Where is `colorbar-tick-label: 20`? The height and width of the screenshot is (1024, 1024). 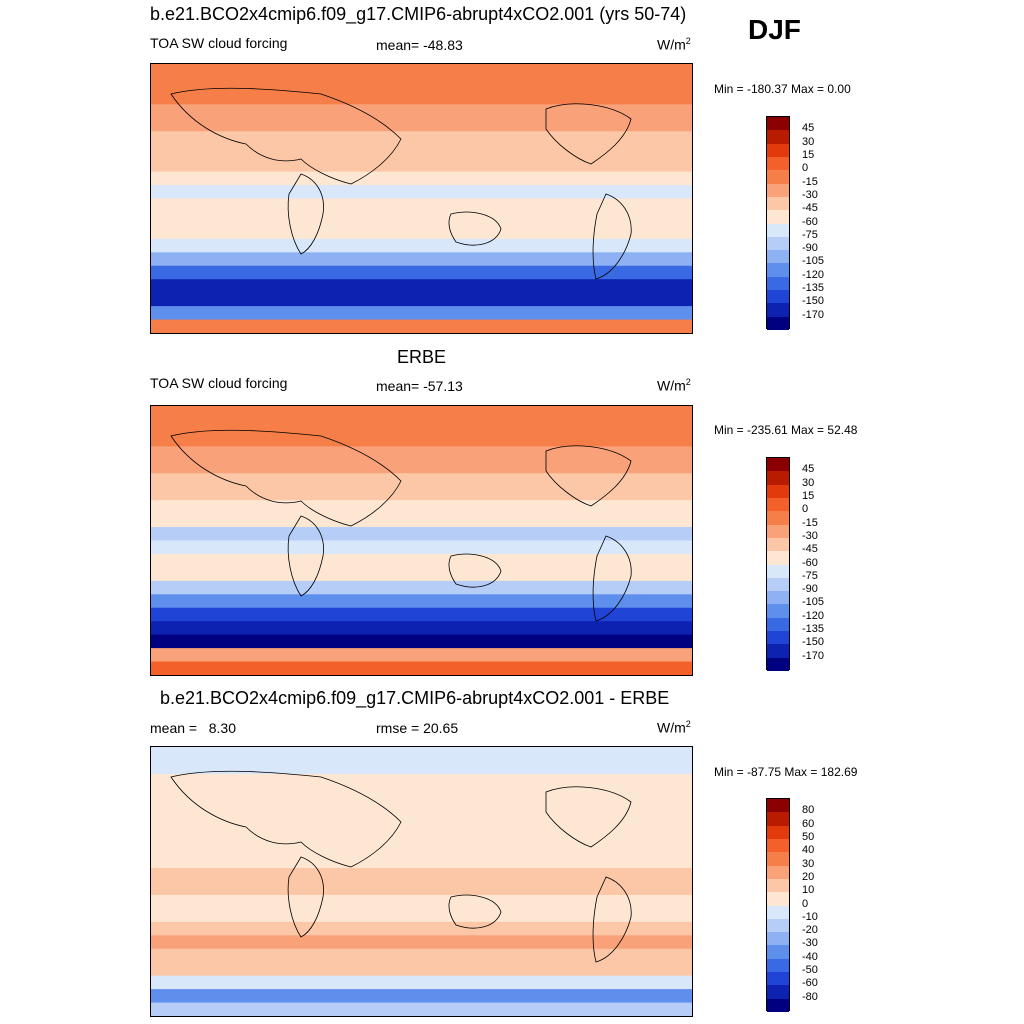 colorbar-tick-label: 20 is located at coordinates (808, 876).